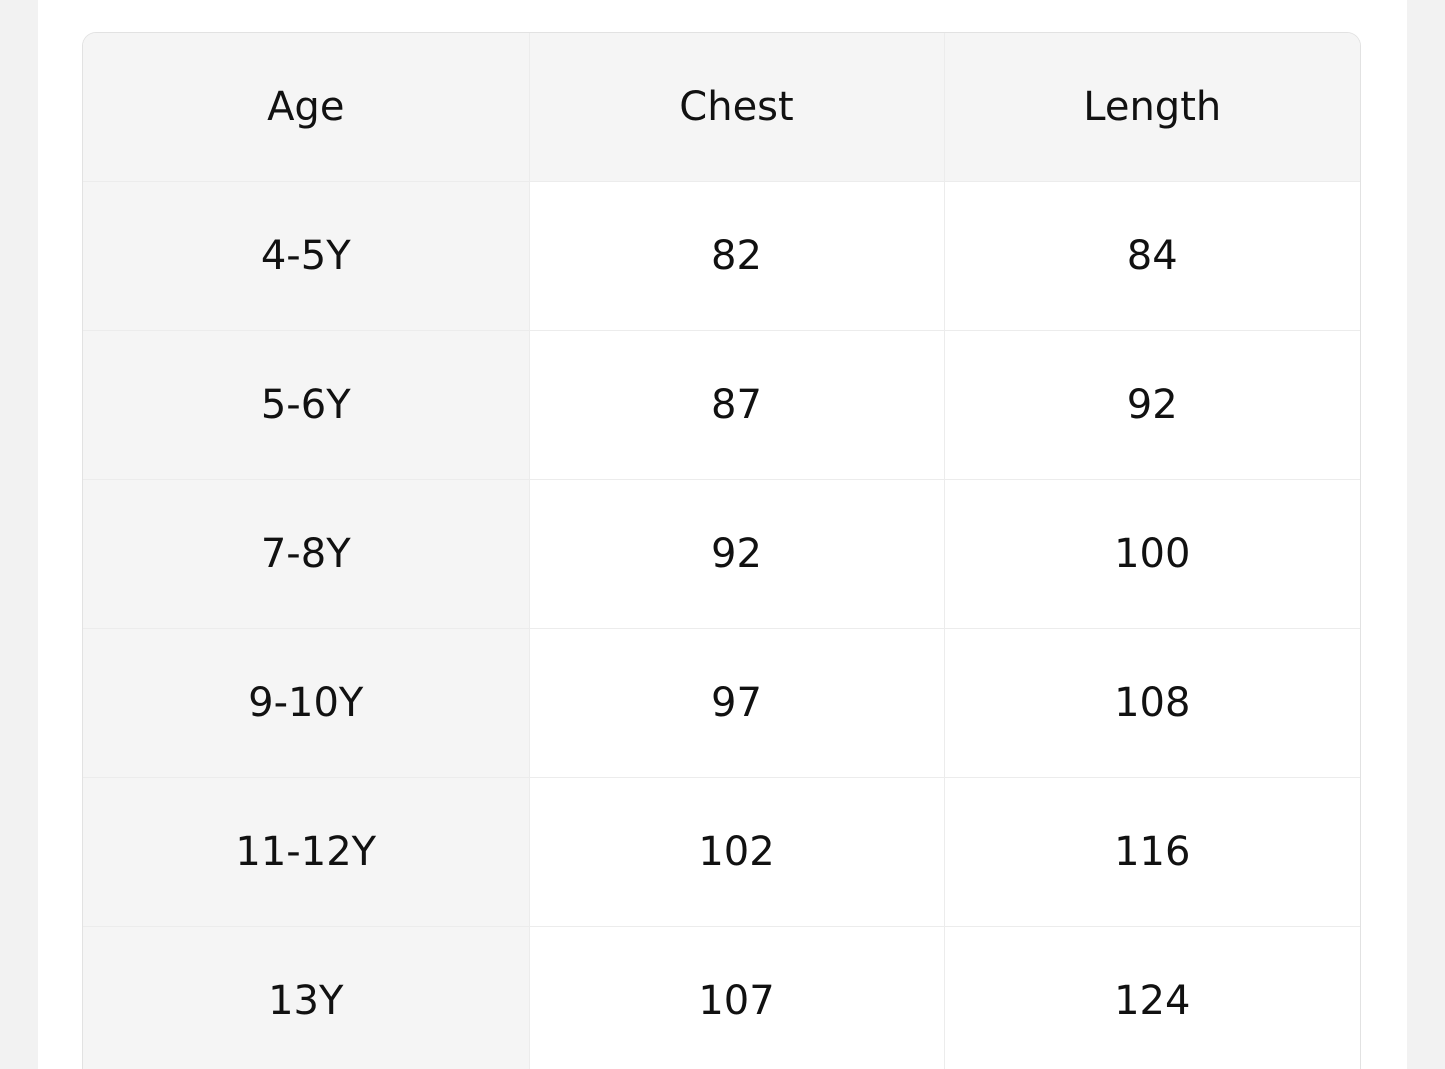 The height and width of the screenshot is (1069, 1445). Describe the element at coordinates (737, 703) in the screenshot. I see `table-cell: 97` at that location.